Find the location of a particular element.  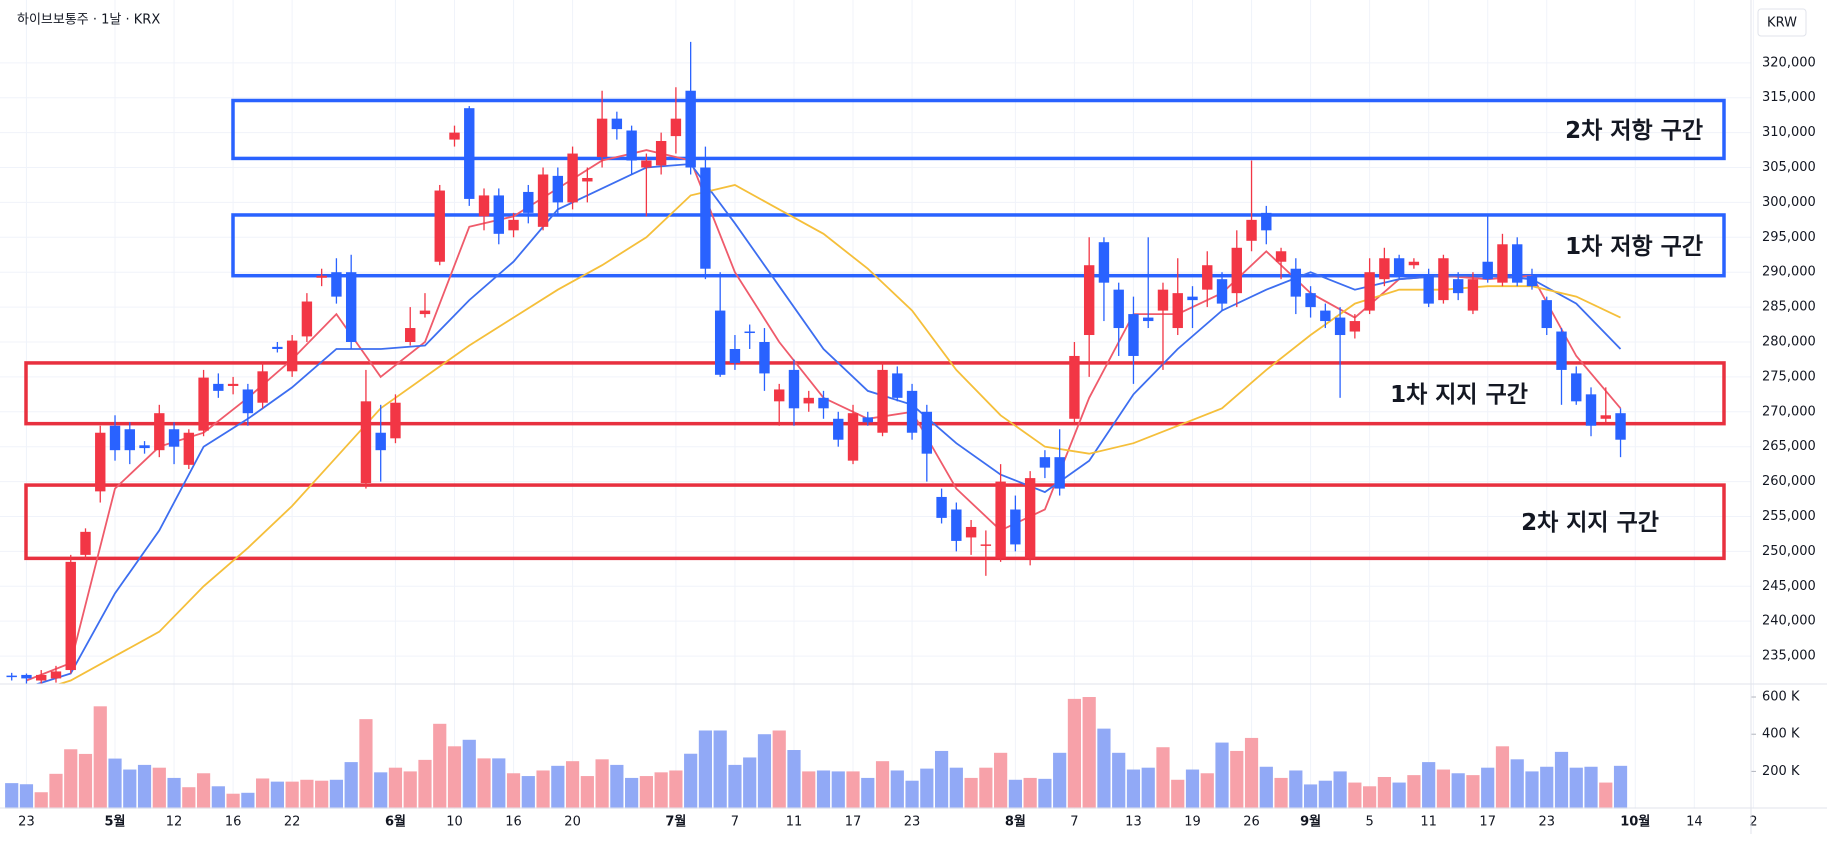

y-tick-label: 245,000 is located at coordinates (1789, 586).